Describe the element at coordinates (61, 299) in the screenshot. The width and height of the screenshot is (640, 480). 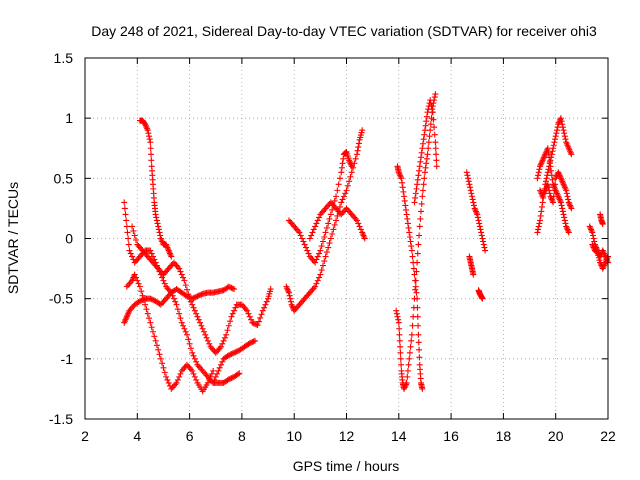
I see `y-tick-label: -0.5` at that location.